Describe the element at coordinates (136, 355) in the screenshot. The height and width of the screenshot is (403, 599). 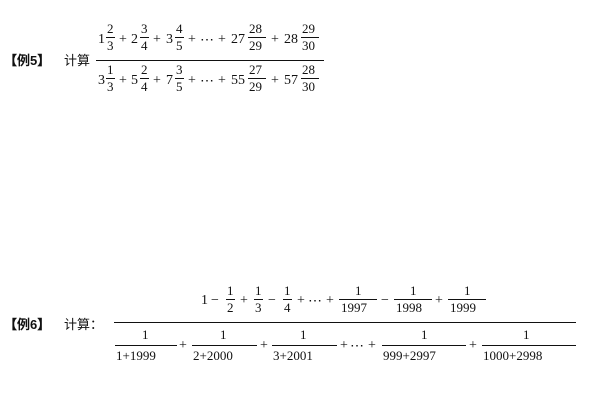
I see `fraction-denominator: 1+1999` at that location.